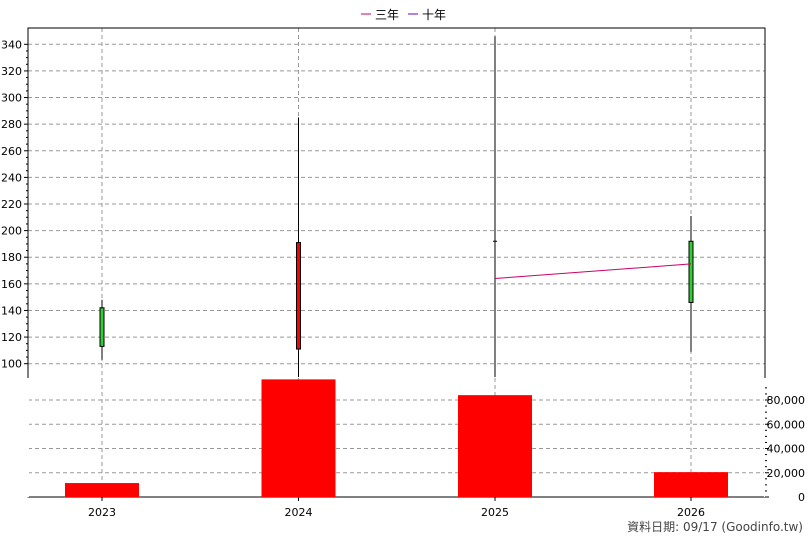  Describe the element at coordinates (786, 449) in the screenshot. I see `volume-tick-label: 40,000` at that location.